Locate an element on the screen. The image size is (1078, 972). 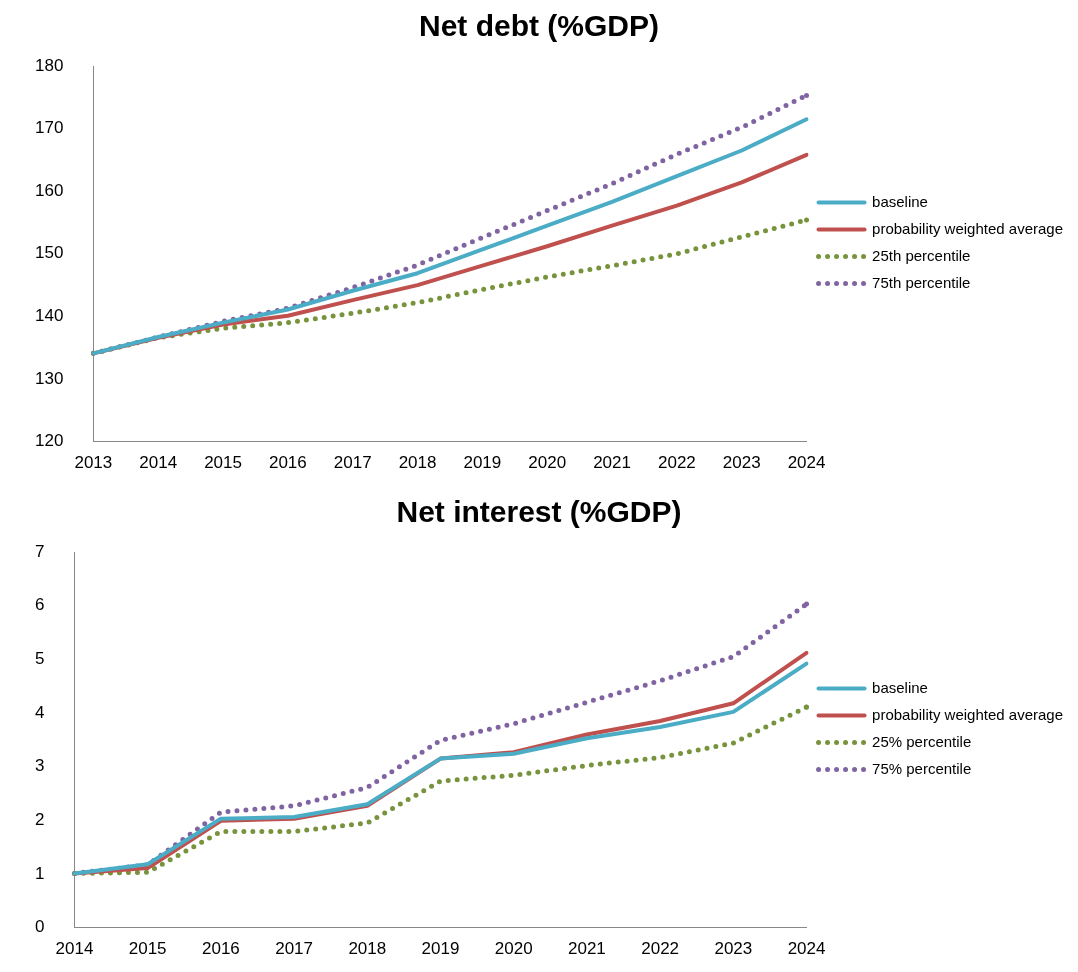
y-tick-label: 0 is located at coordinates (39, 927).